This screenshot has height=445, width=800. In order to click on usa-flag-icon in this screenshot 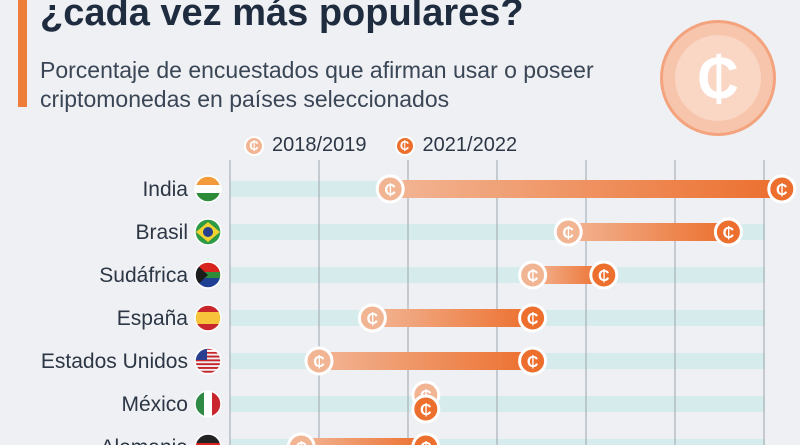, I will do `click(208, 360)`.